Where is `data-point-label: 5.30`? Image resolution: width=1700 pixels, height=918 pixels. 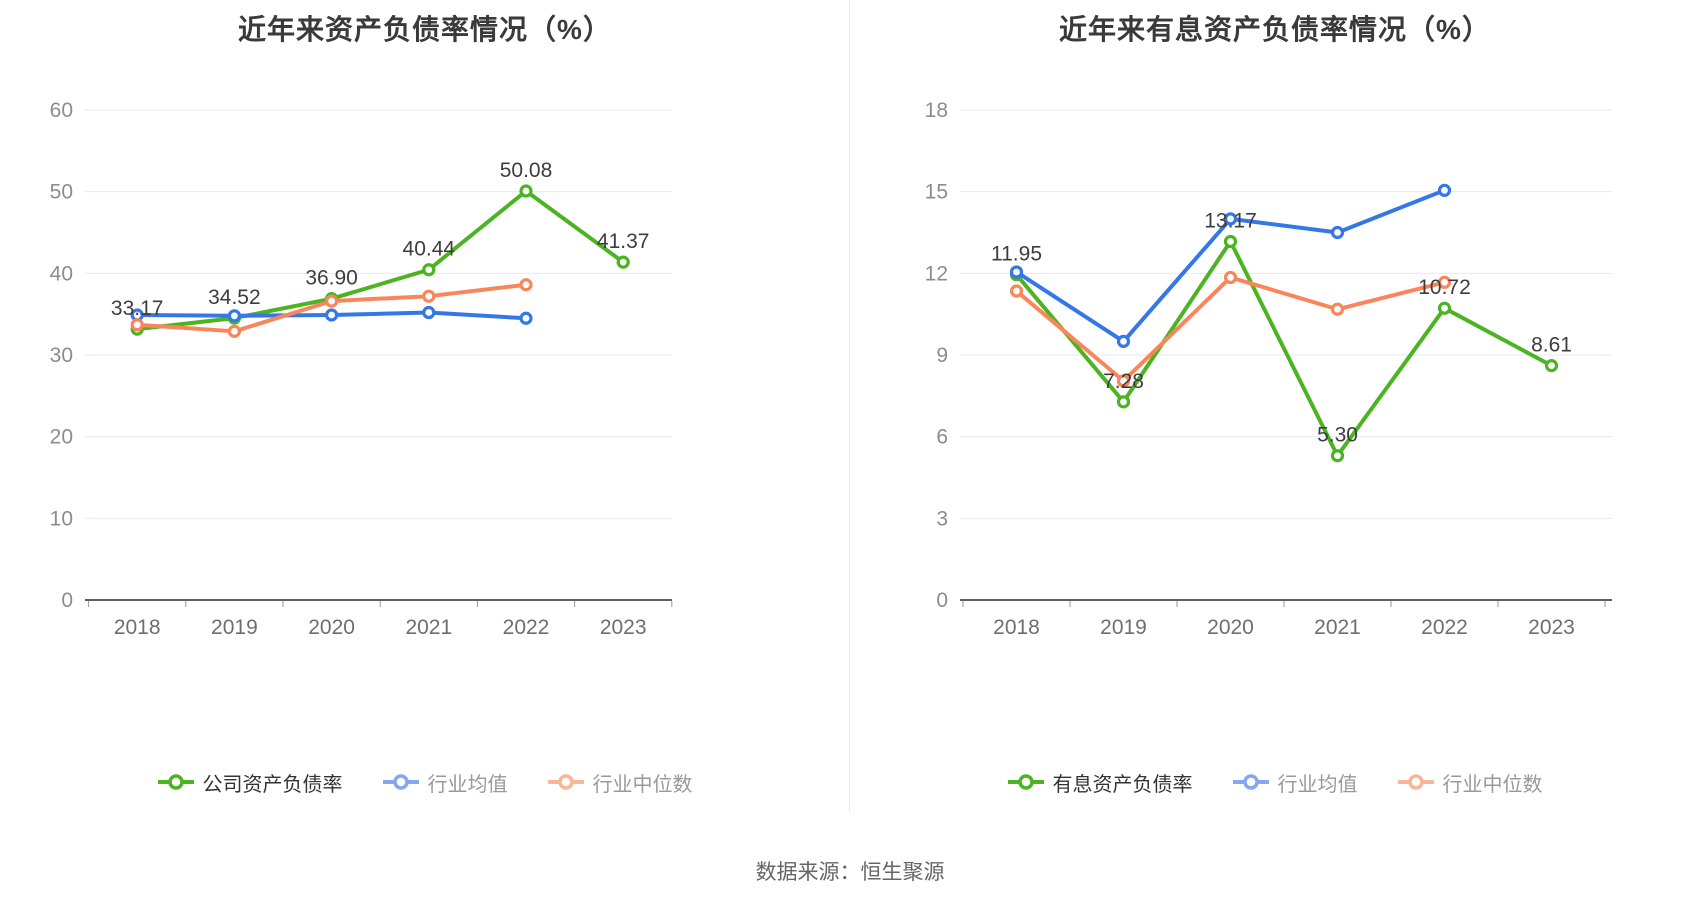
data-point-label: 5.30 is located at coordinates (1337, 435).